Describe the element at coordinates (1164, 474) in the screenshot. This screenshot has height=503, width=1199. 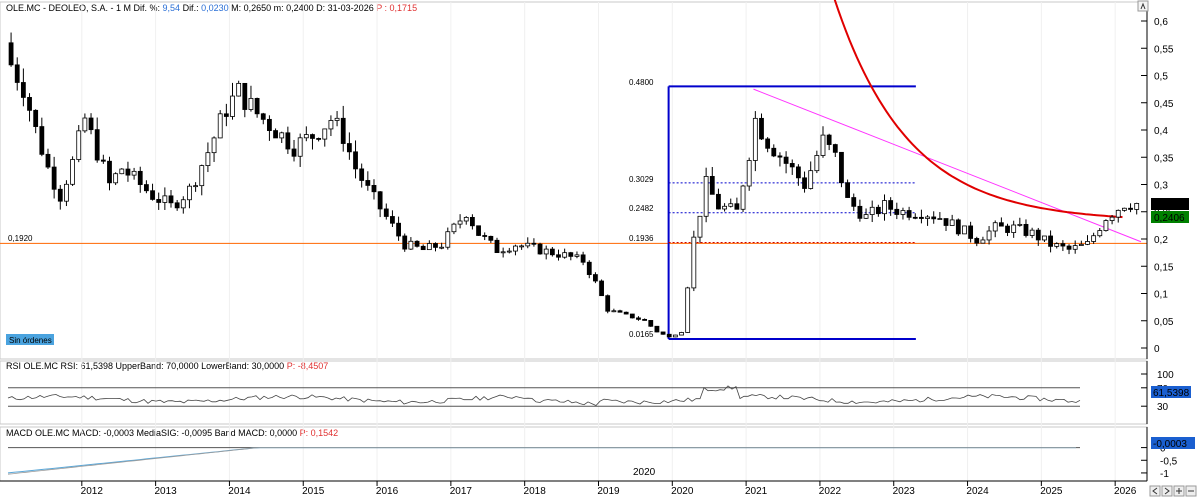
I see `macd-tick-label: -1` at that location.